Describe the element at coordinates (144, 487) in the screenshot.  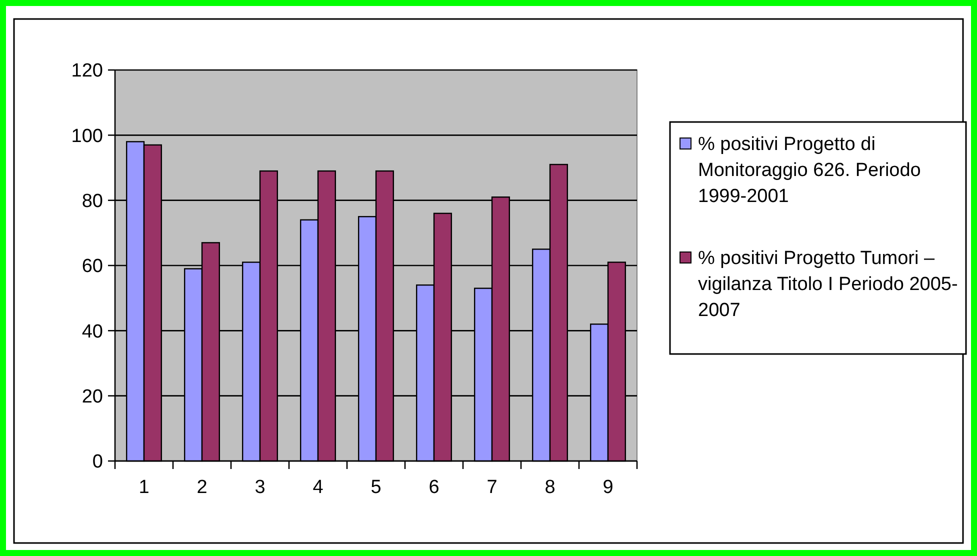
I see `x-tick-label: 1` at that location.